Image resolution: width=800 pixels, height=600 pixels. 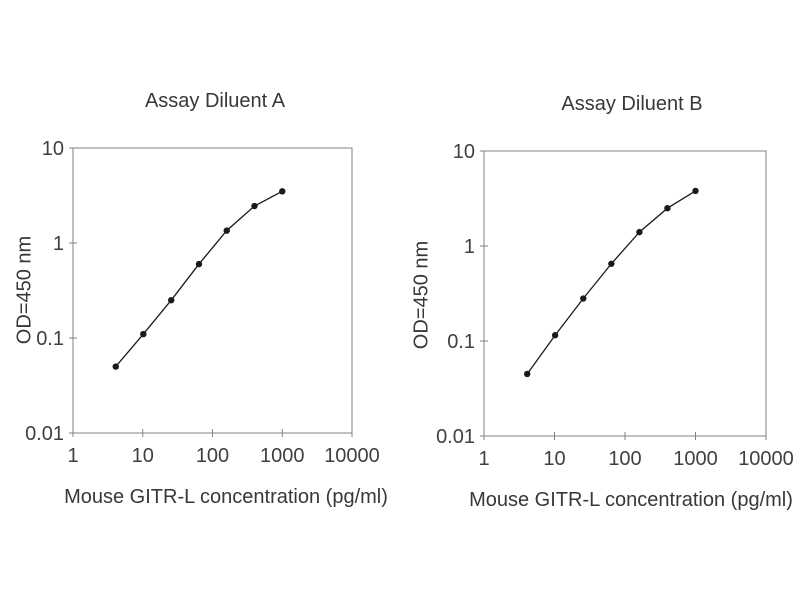 What do you see at coordinates (24, 290) in the screenshot?
I see `y-axis-label-a: OD=450 nm` at bounding box center [24, 290].